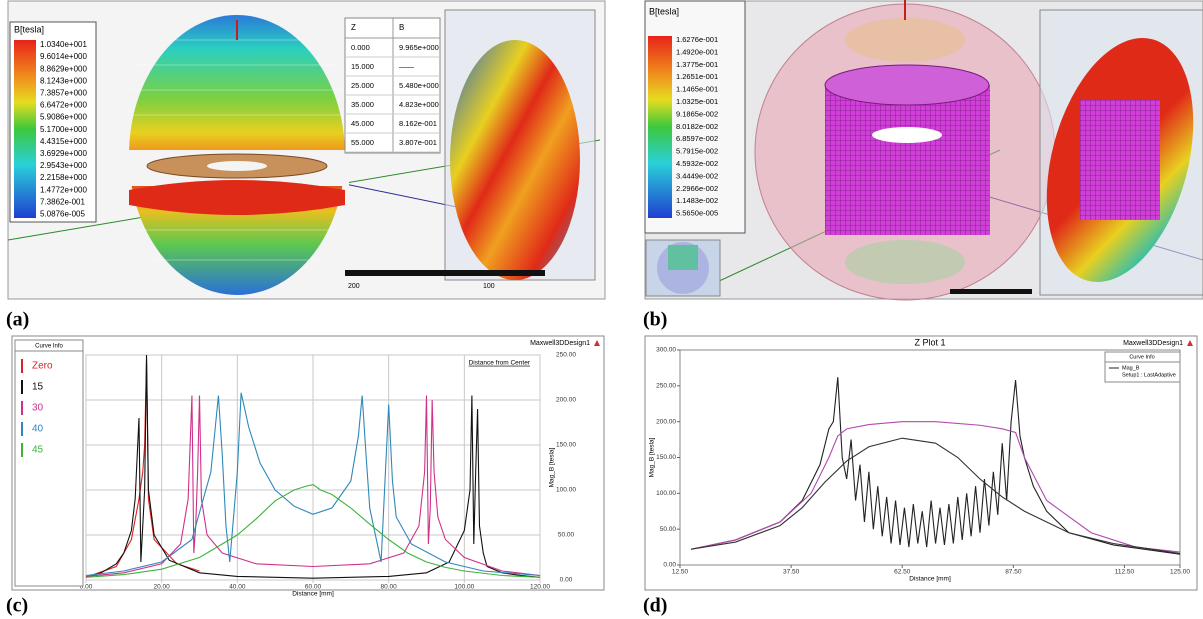 The width and height of the screenshot is (1203, 619). I want to click on table-cell: 35.000, so click(362, 104).